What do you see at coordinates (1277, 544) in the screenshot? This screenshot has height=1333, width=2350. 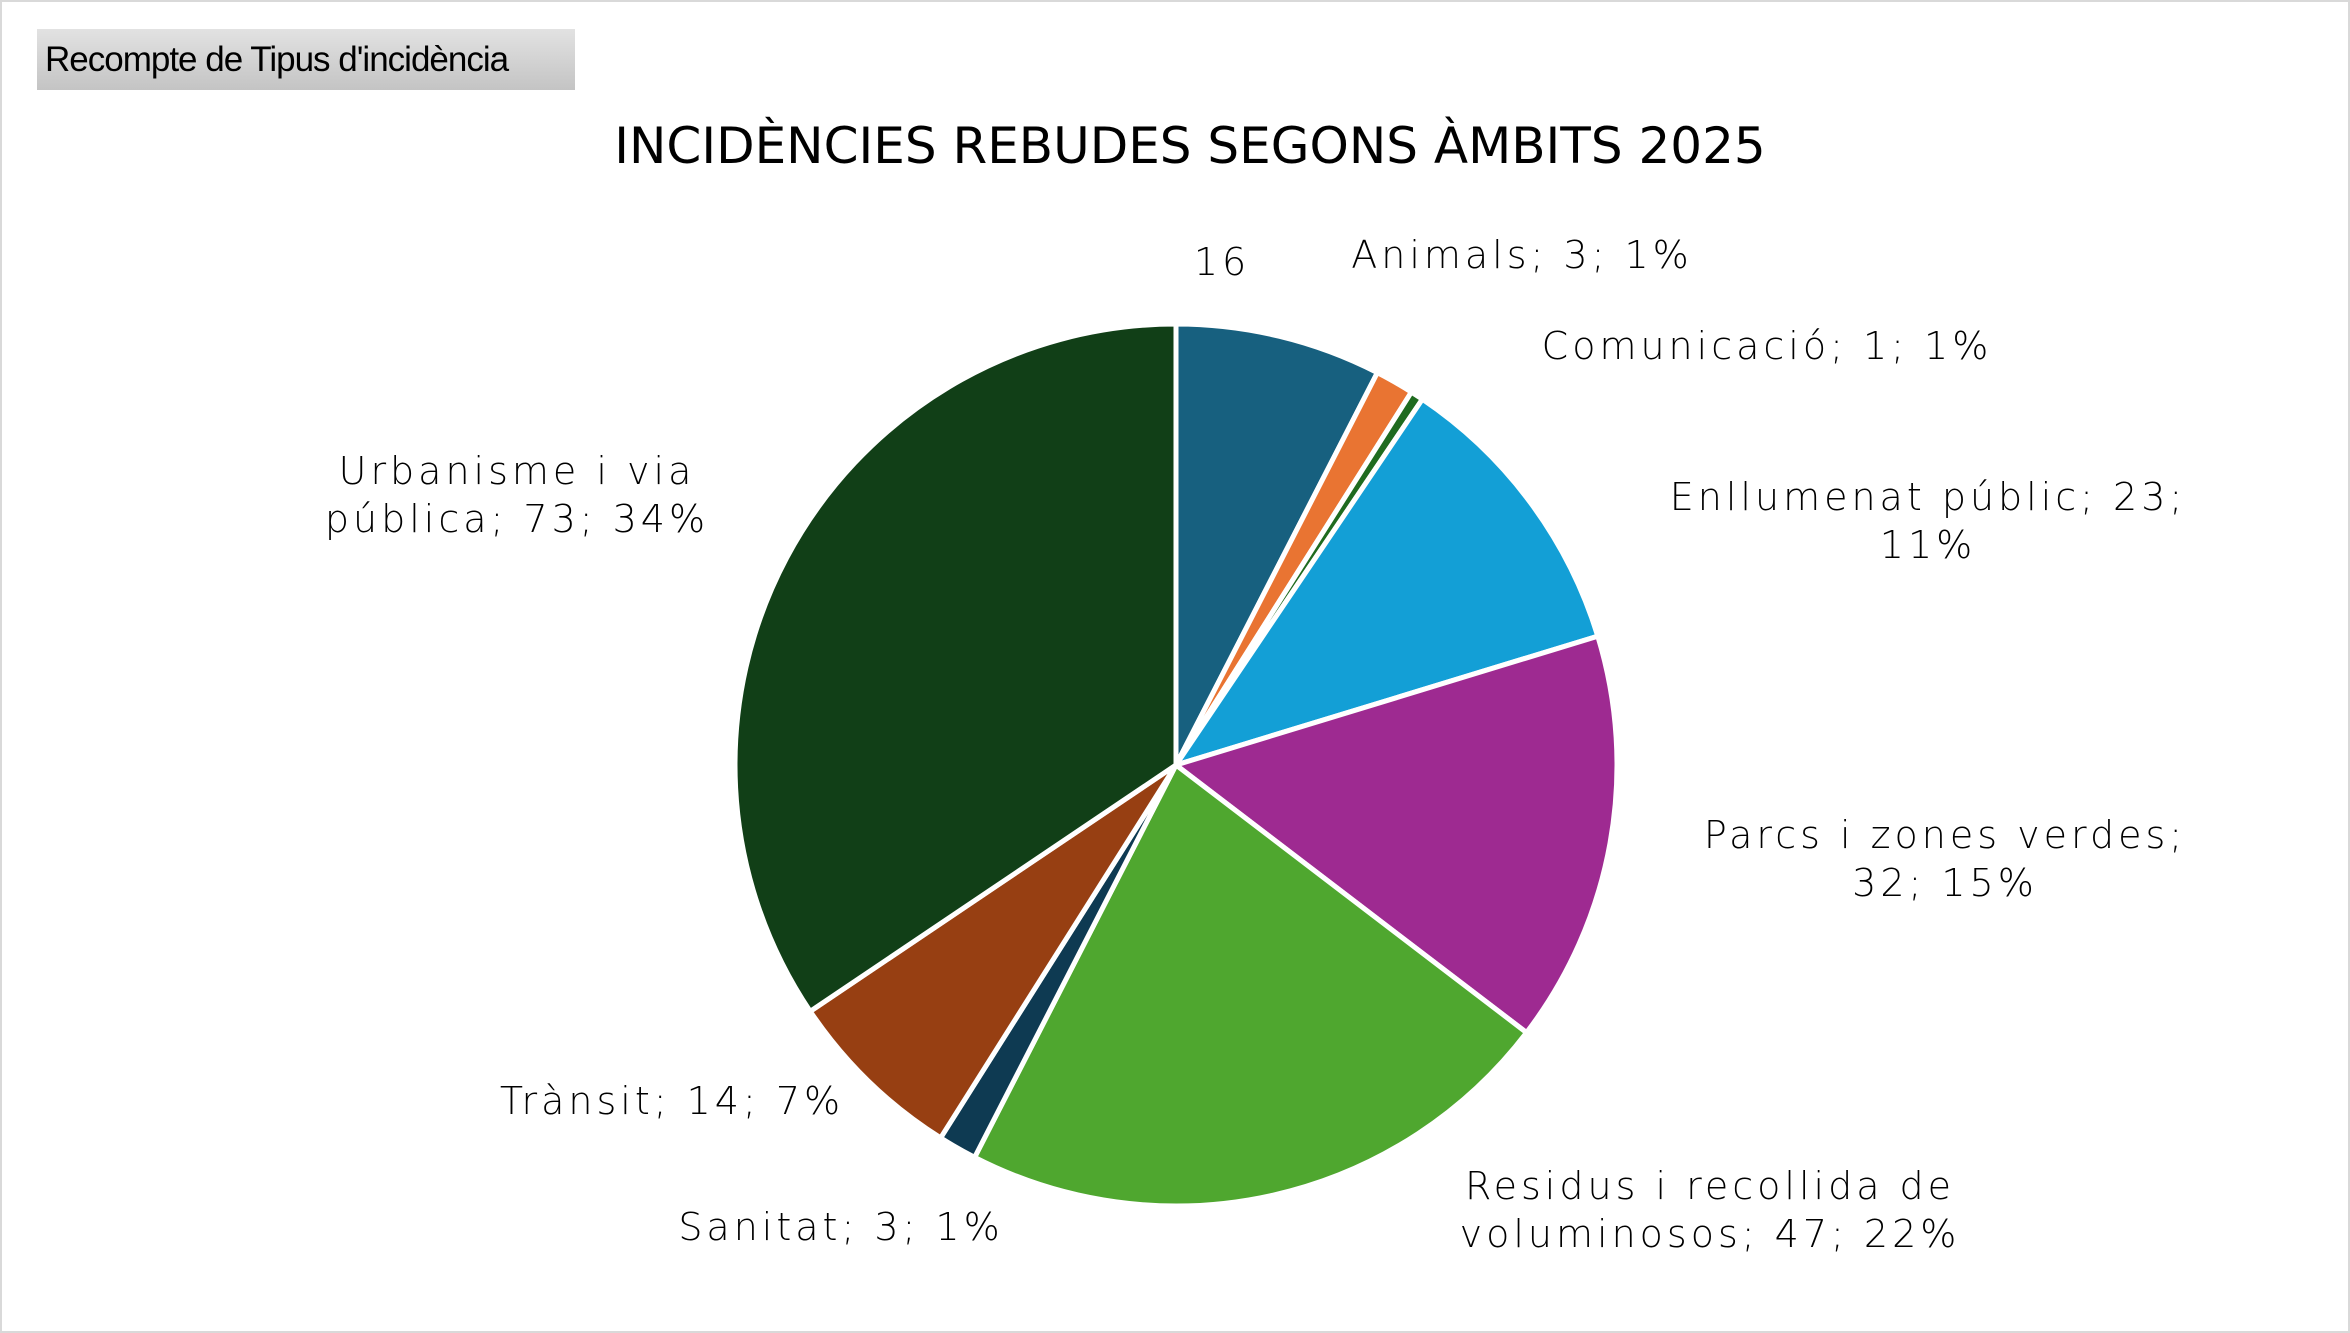 I see `pie-slice-unnamed` at bounding box center [1277, 544].